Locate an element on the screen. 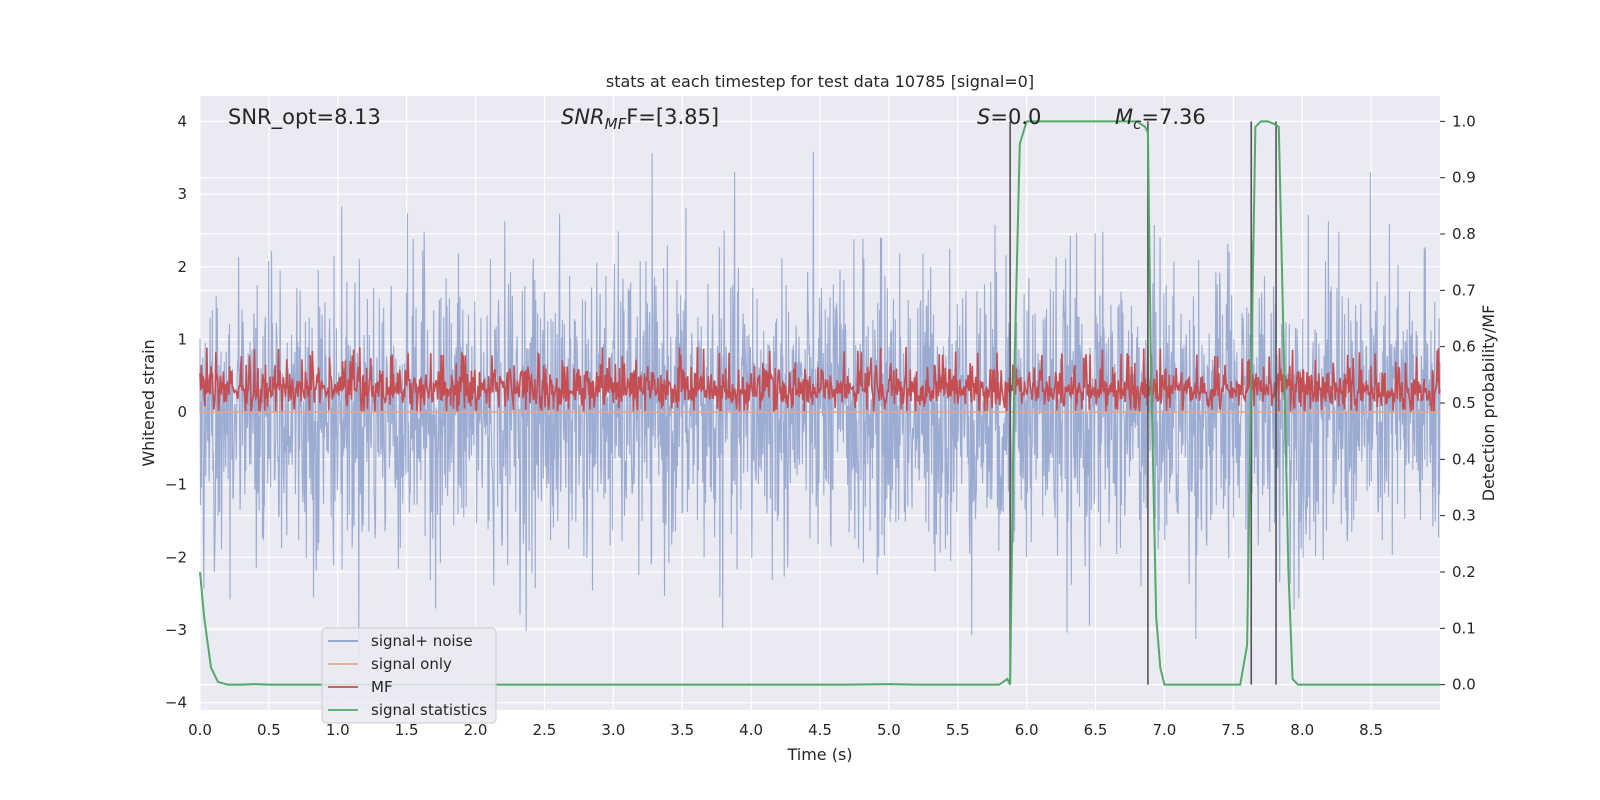  y-right-tick-label: 0.5 is located at coordinates (1464, 403).